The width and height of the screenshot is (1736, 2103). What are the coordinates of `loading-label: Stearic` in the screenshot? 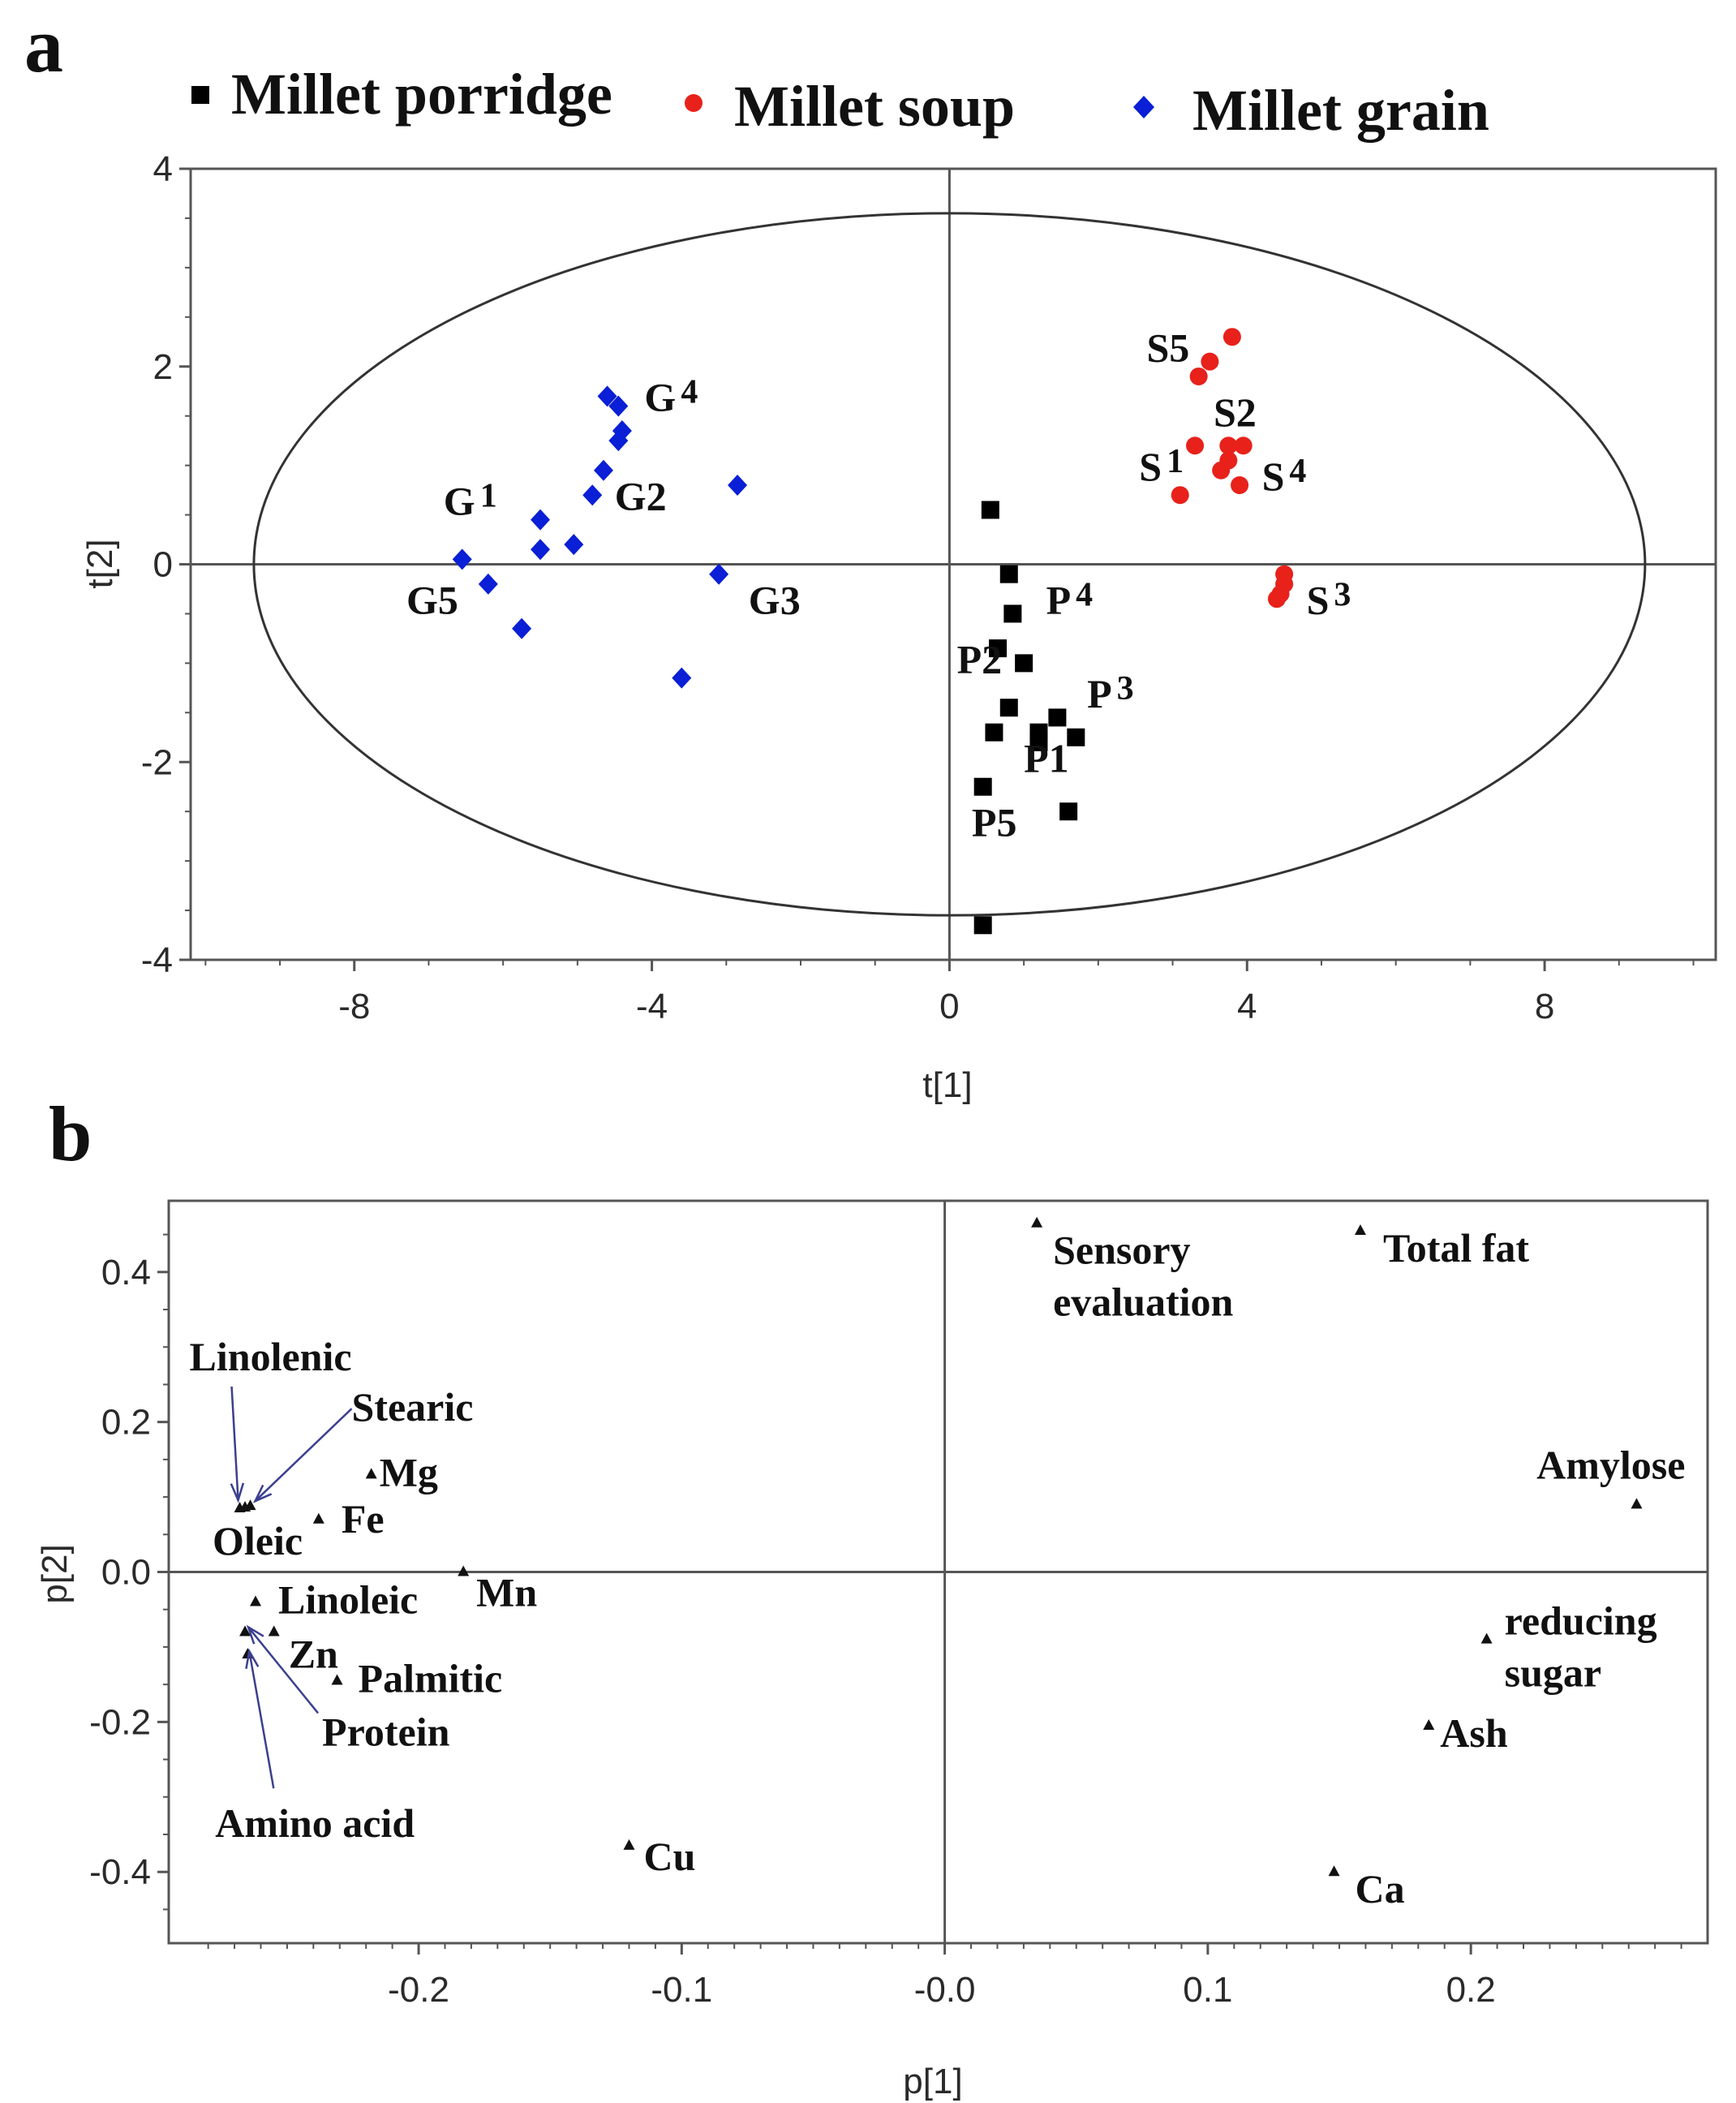 It's located at (413, 1407).